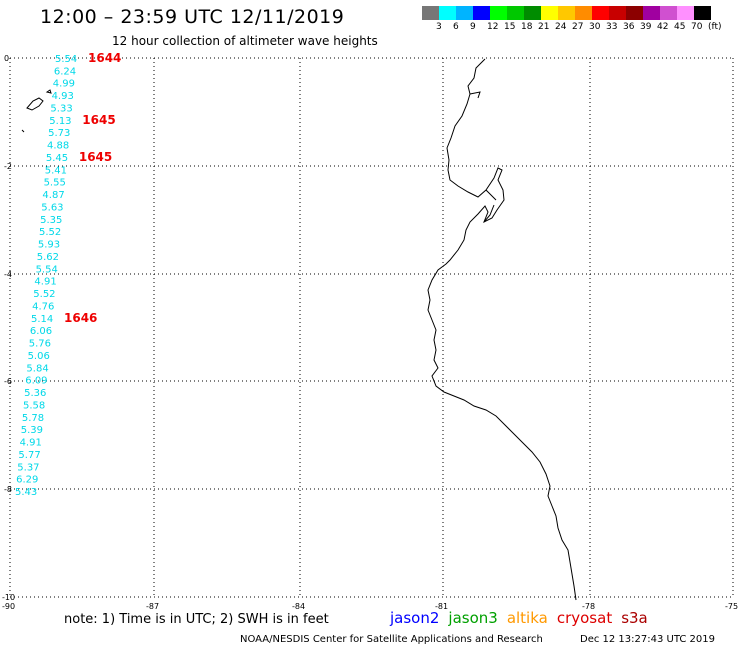 The height and width of the screenshot is (650, 740). I want to click on wave-height-value: 6.06, so click(41, 331).